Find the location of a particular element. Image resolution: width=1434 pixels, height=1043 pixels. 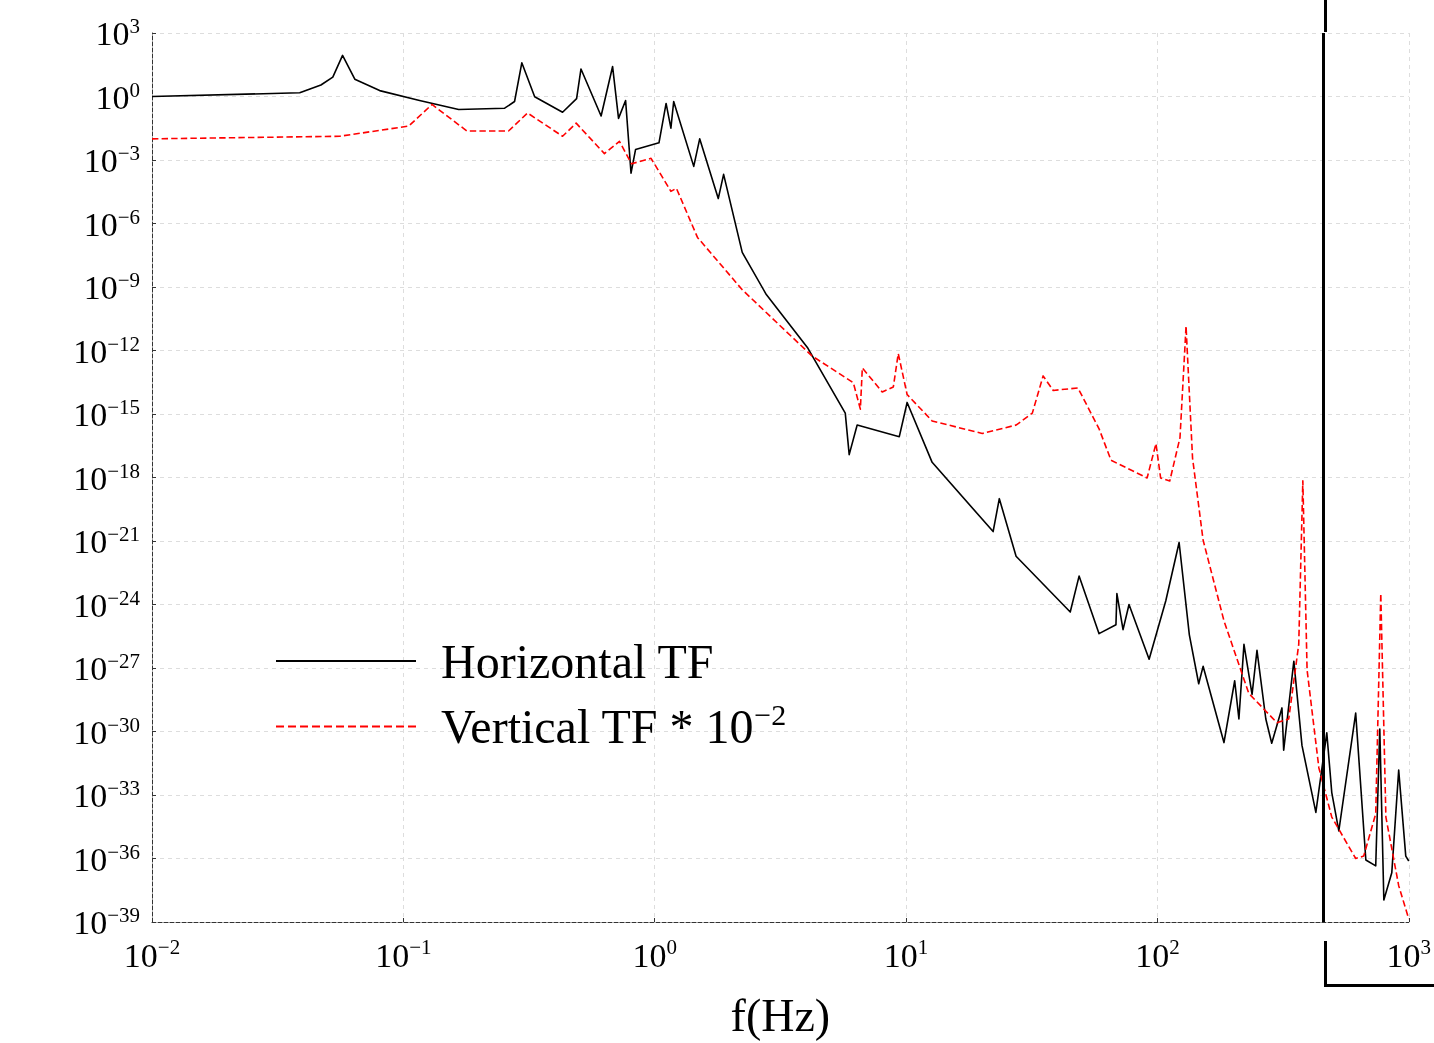

y-tick-label: 10$^{−24}$ is located at coordinates (107, 604).